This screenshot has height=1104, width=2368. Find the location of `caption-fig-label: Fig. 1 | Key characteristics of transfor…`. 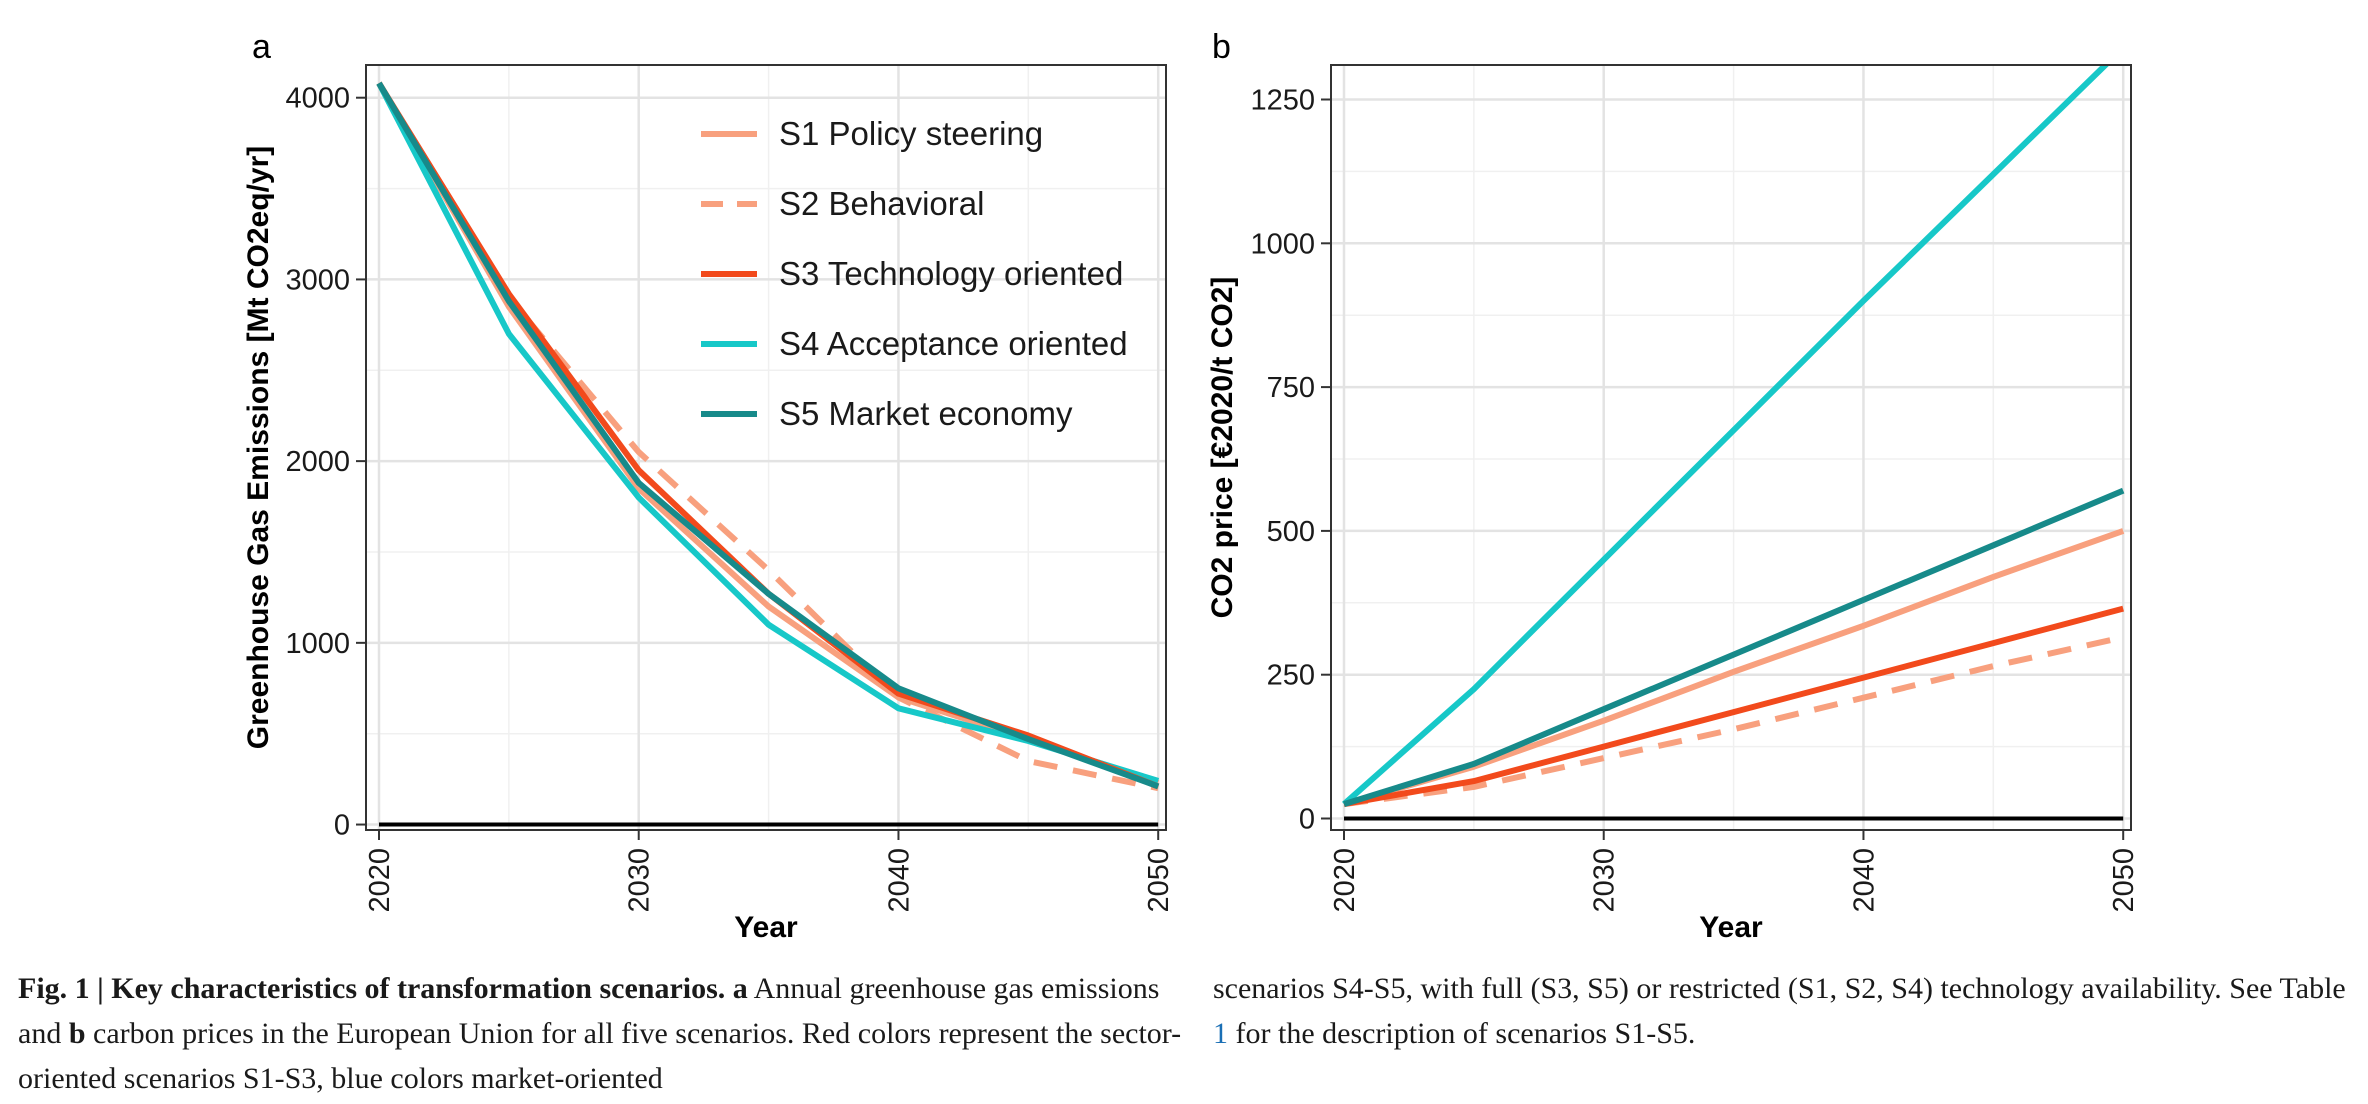

caption-fig-label: Fig. 1 | Key characteristics of transfor… is located at coordinates (372, 988).